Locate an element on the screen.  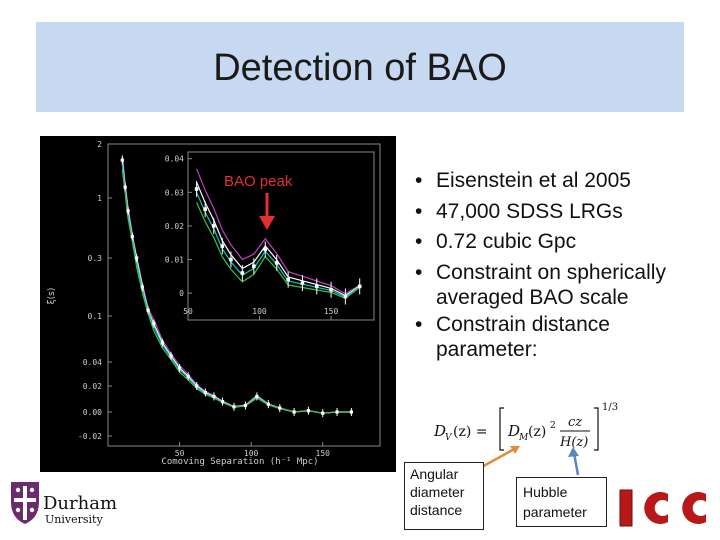
inset-y-tick-label: 0 is located at coordinates (181, 293).